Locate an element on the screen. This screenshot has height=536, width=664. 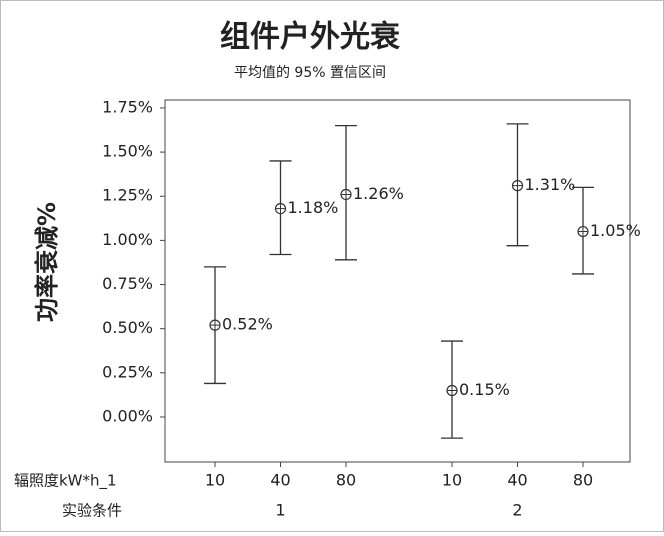
data-label: 1.31% is located at coordinates (550, 184).